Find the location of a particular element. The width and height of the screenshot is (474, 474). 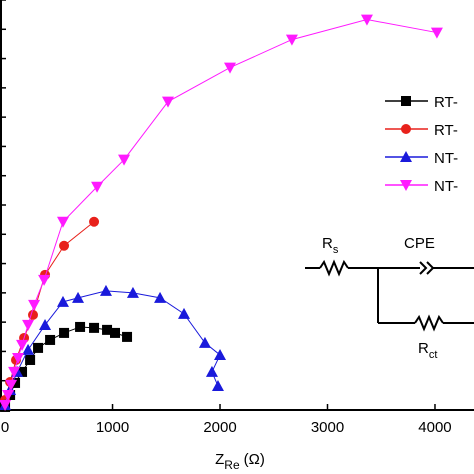

annotation: CPE is located at coordinates (419, 243).